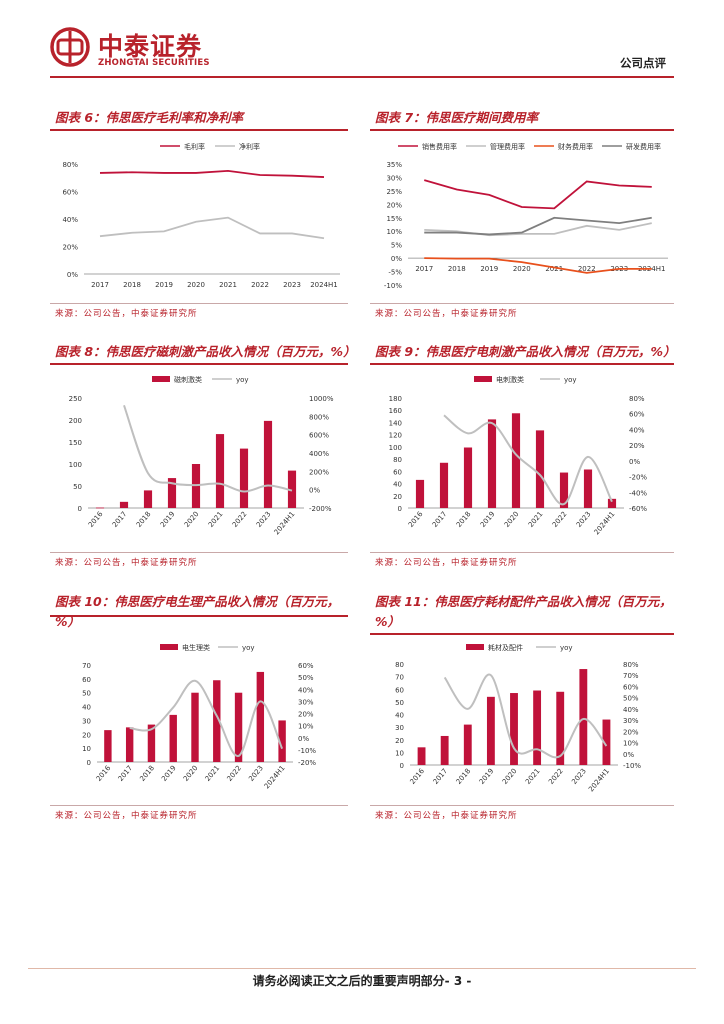 The image size is (724, 1024). What do you see at coordinates (70, 220) in the screenshot?
I see `y-tick-label: 40%` at bounding box center [70, 220].